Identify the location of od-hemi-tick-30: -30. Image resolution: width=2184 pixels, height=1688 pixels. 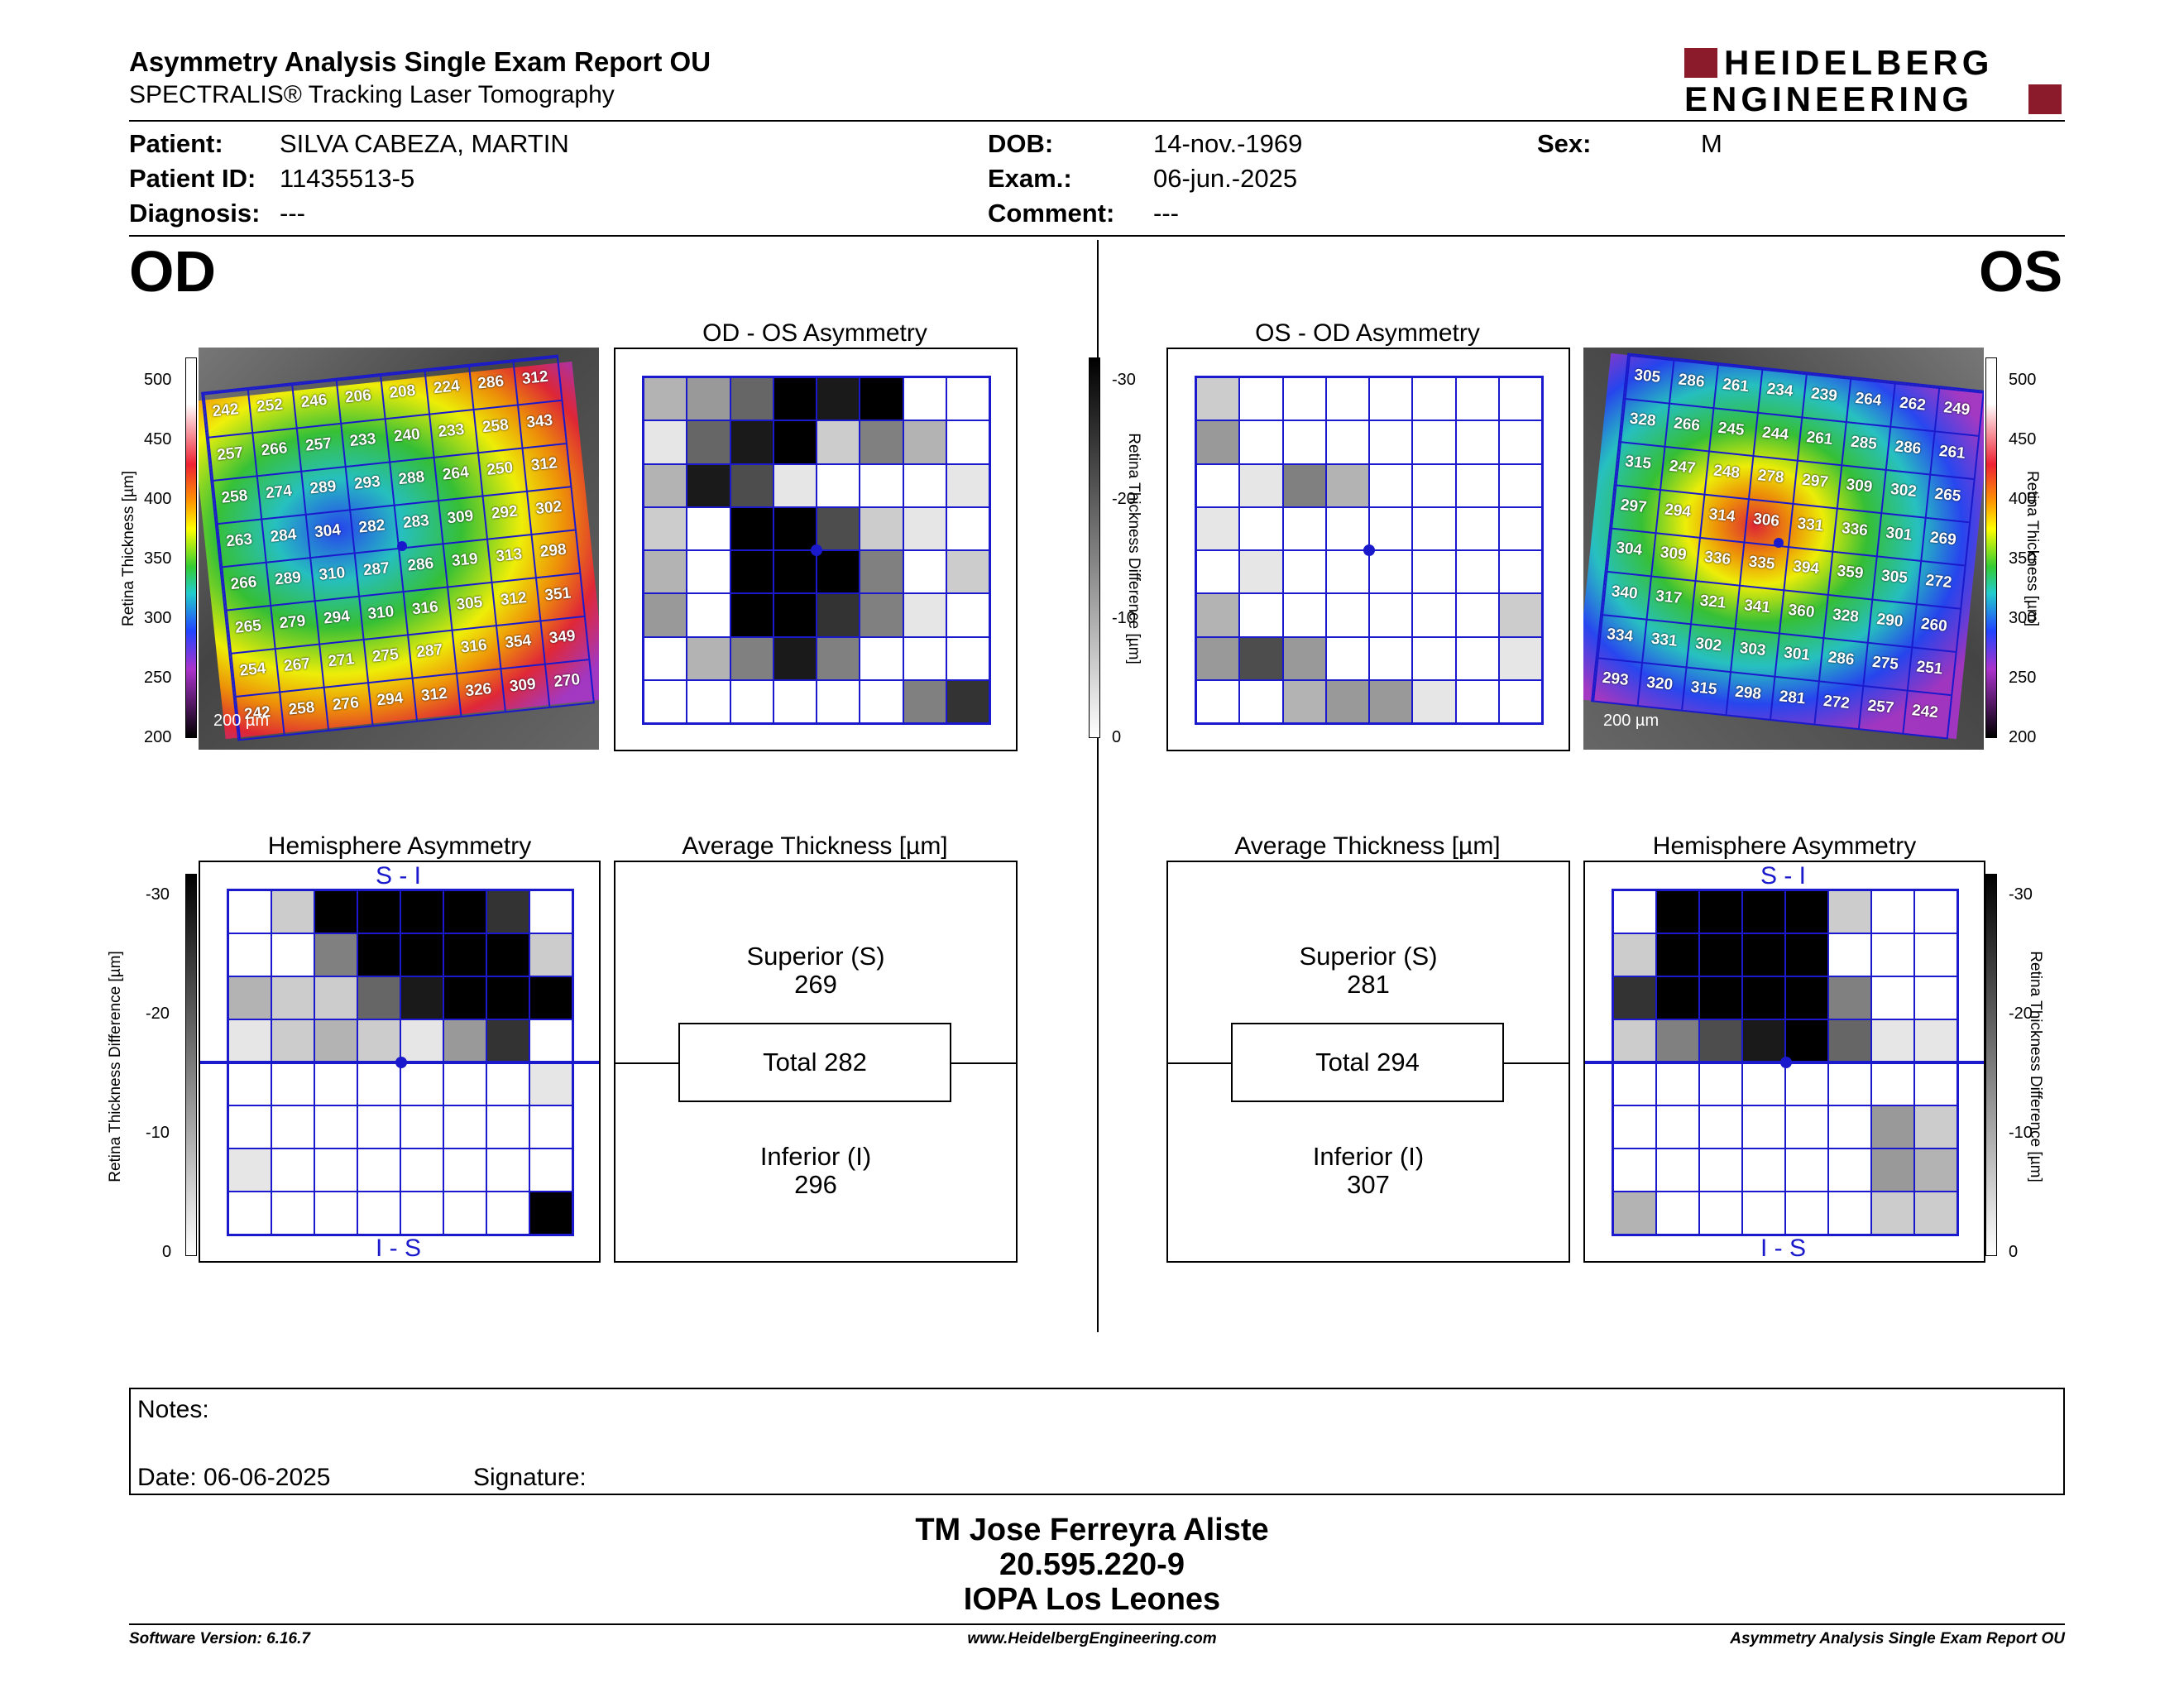
(158, 894).